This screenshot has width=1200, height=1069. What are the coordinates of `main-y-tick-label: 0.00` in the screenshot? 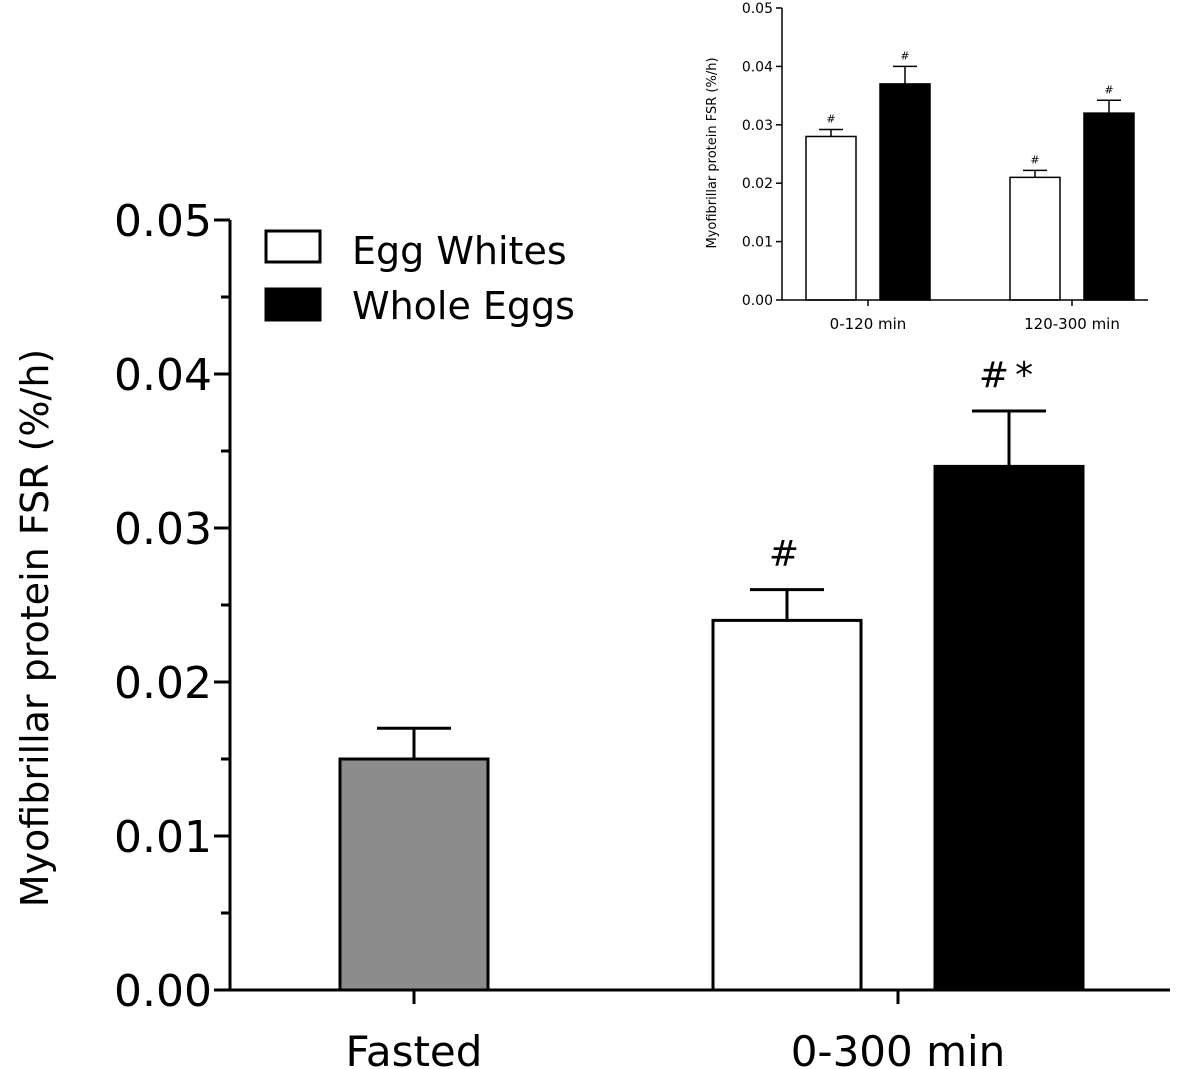 It's located at (163, 991).